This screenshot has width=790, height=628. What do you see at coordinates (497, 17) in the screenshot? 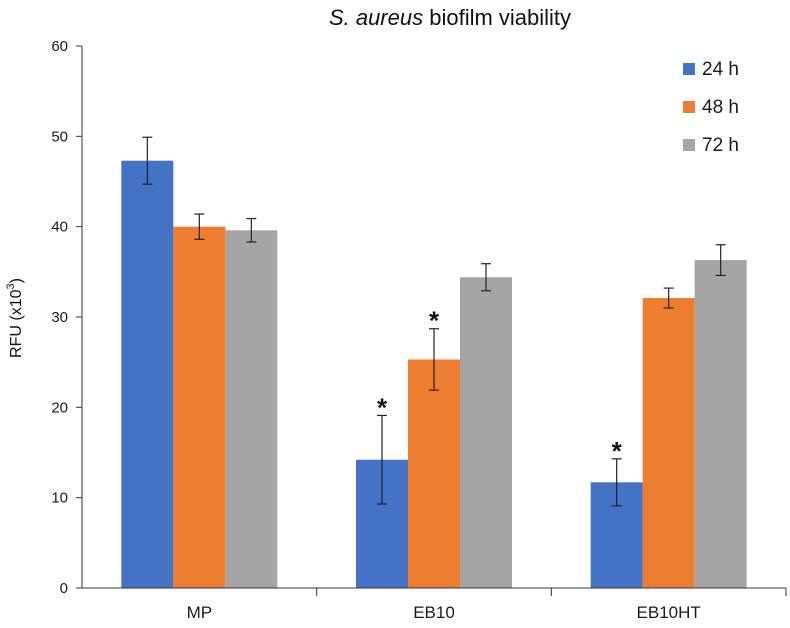
I see `chart-title-rest: biofilm viability` at bounding box center [497, 17].